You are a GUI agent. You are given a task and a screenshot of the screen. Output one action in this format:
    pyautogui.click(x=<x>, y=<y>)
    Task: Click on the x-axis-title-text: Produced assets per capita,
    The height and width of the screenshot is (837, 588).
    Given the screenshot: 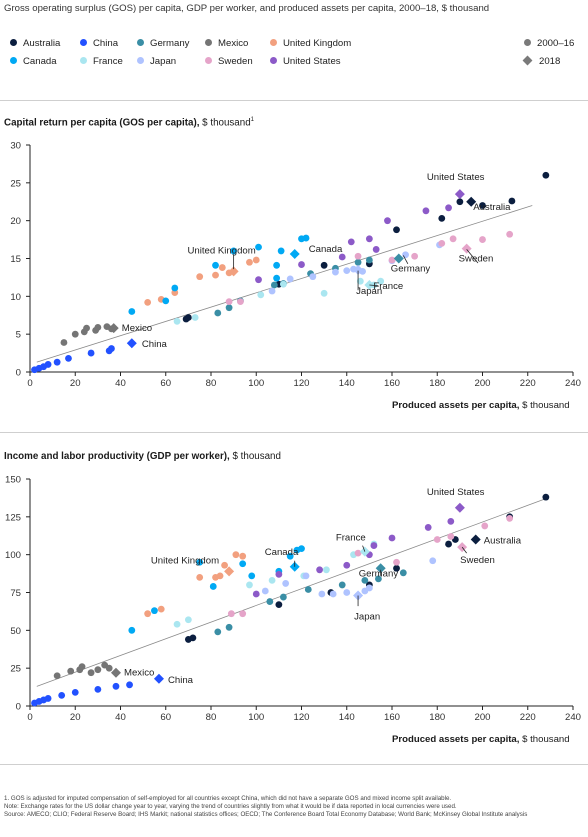 What is the action you would take?
    pyautogui.click(x=456, y=739)
    